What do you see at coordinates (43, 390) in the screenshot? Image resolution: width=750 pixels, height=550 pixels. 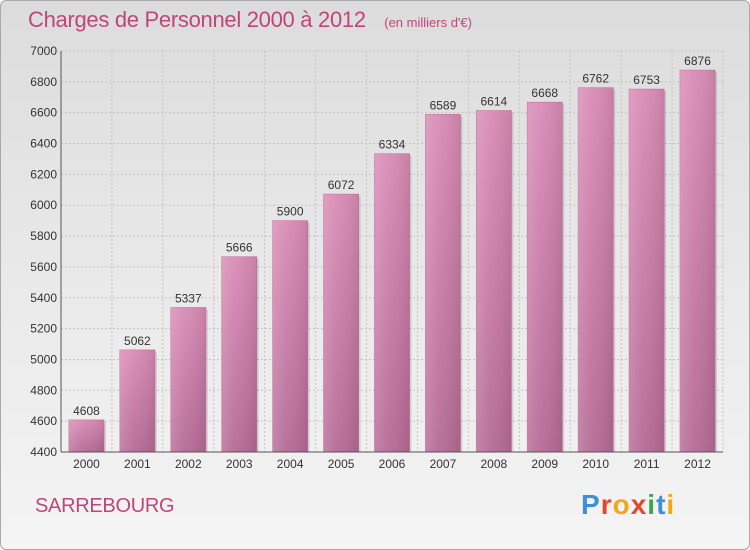 I see `y-tick-label: 4800` at bounding box center [43, 390].